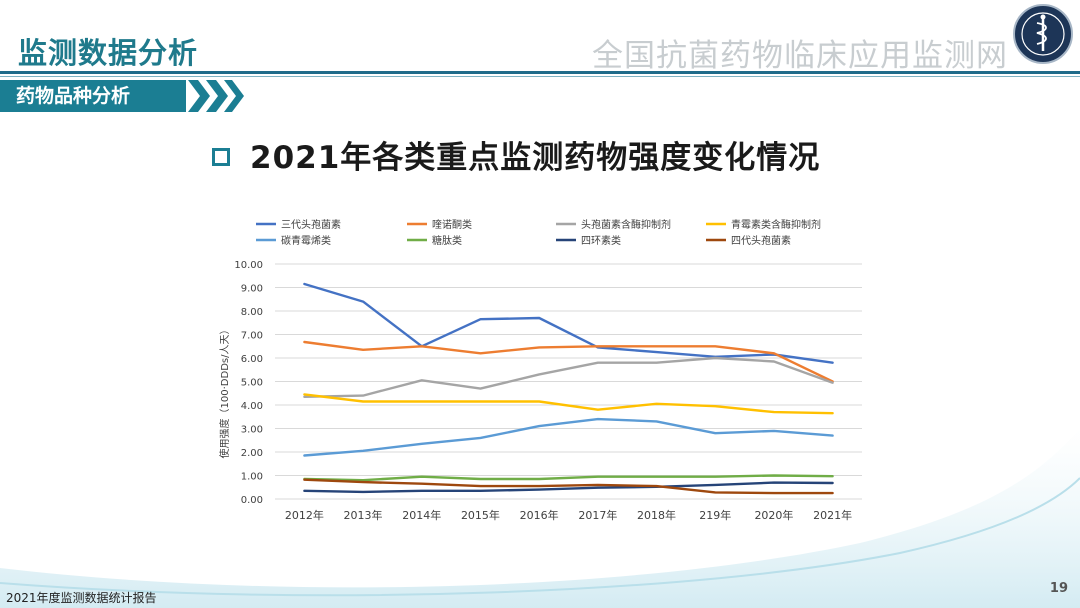 The height and width of the screenshot is (608, 1080). I want to click on page-number: 19, so click(1058, 588).